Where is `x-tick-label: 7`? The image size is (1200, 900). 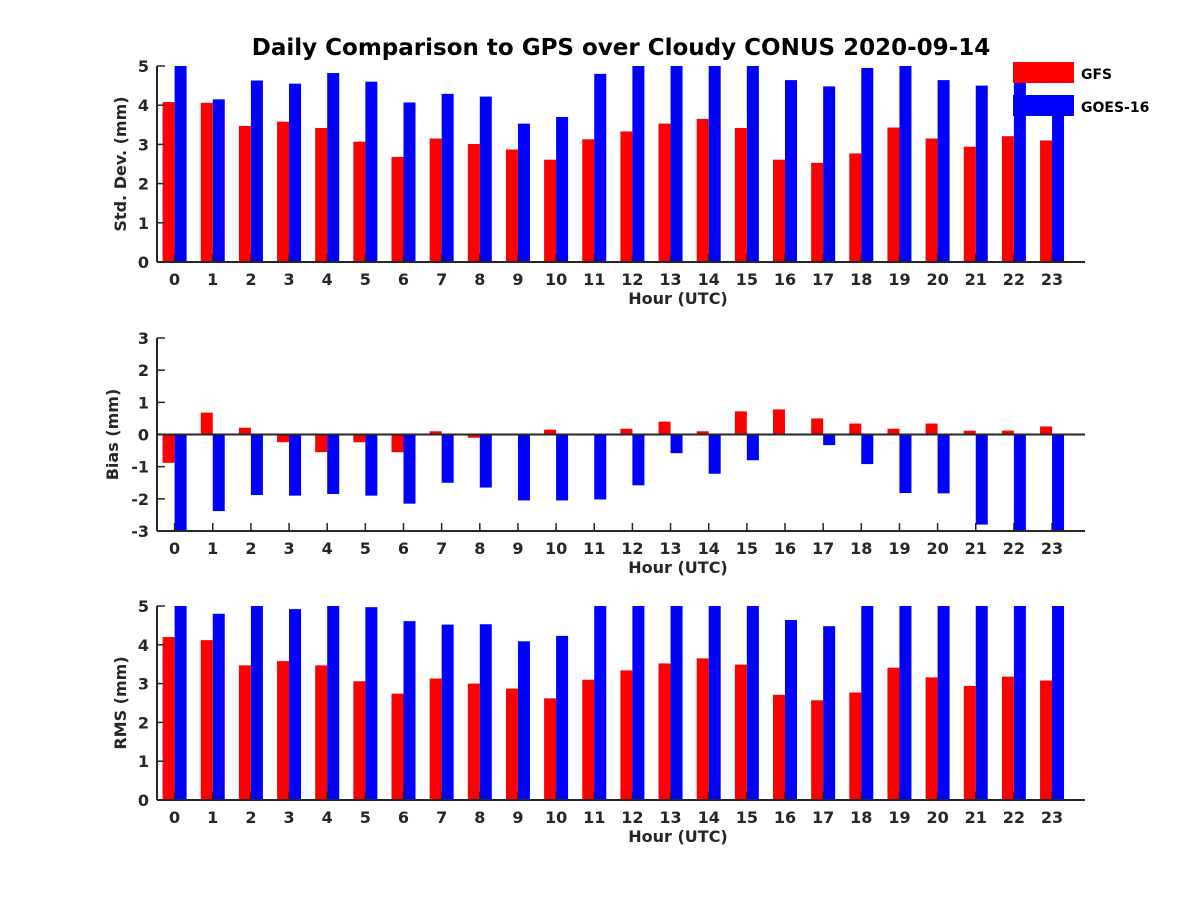 x-tick-label: 7 is located at coordinates (441, 548).